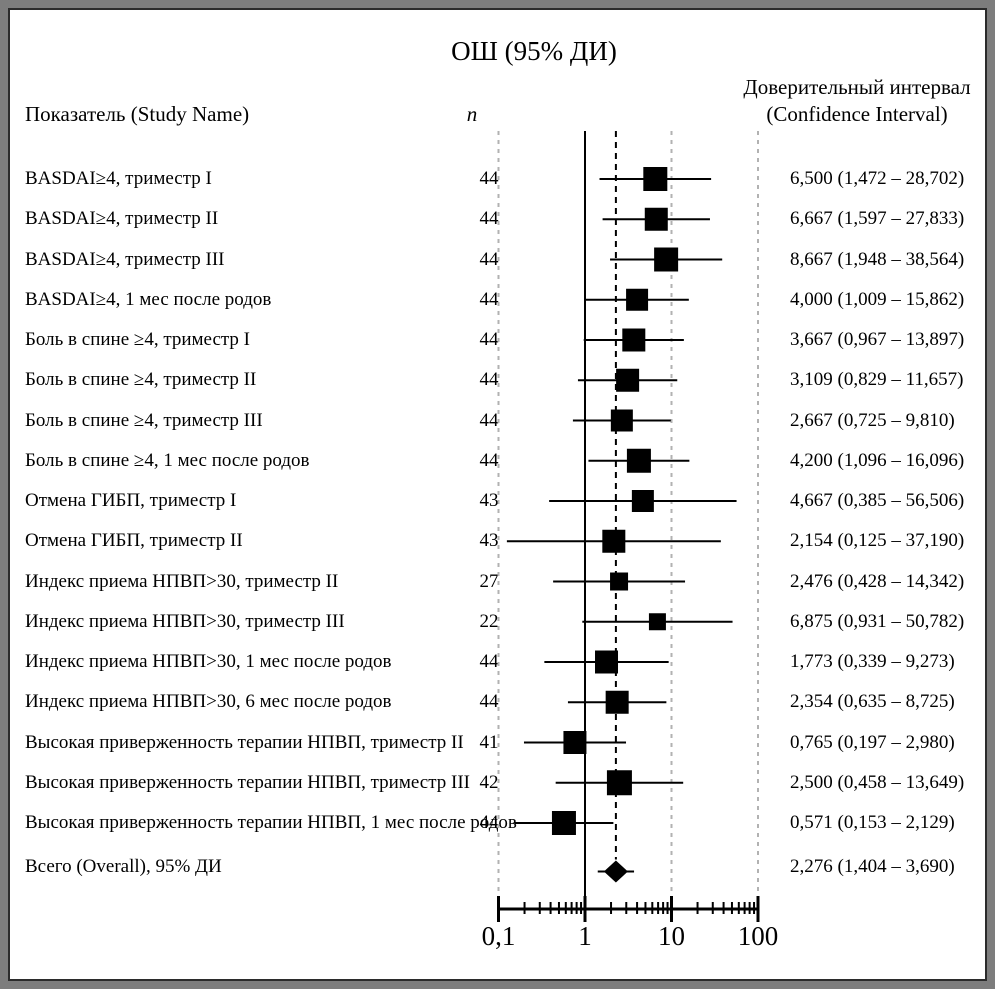 This screenshot has height=989, width=995. Describe the element at coordinates (489, 460) in the screenshot. I see `n-value-7: 44` at that location.